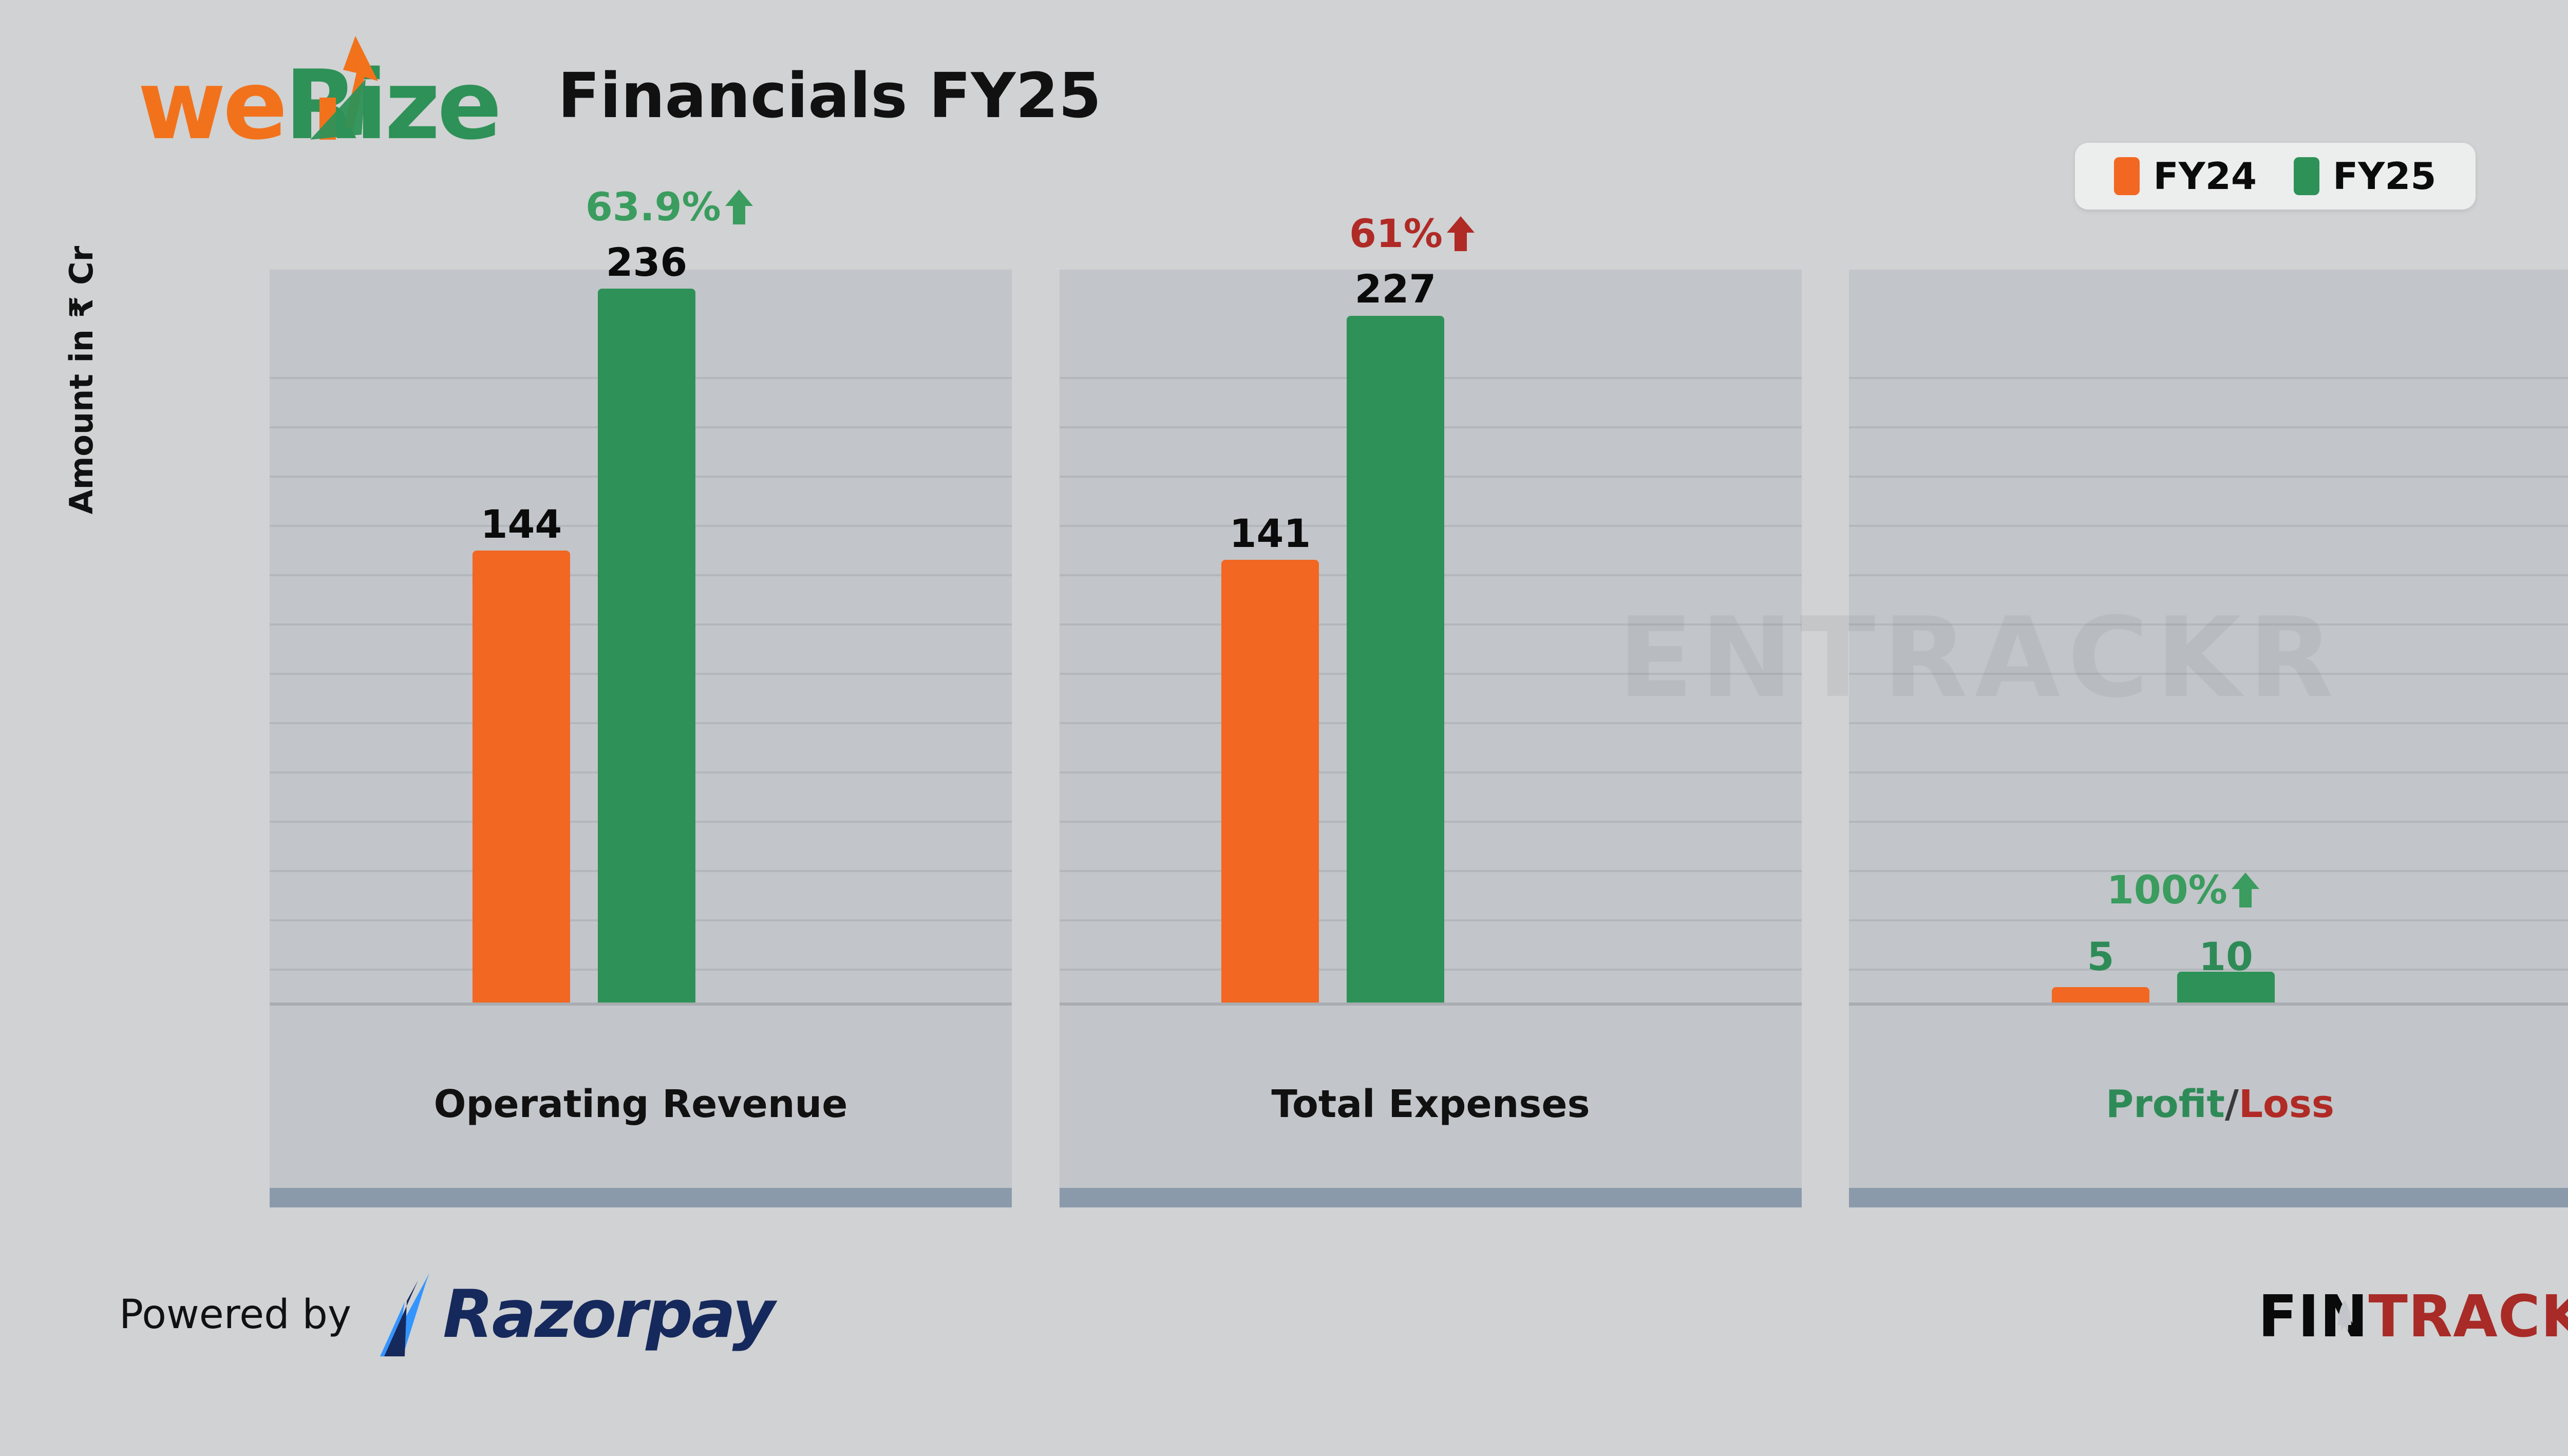  What do you see at coordinates (830, 96) in the screenshot?
I see `page-title: Financials FY25` at bounding box center [830, 96].